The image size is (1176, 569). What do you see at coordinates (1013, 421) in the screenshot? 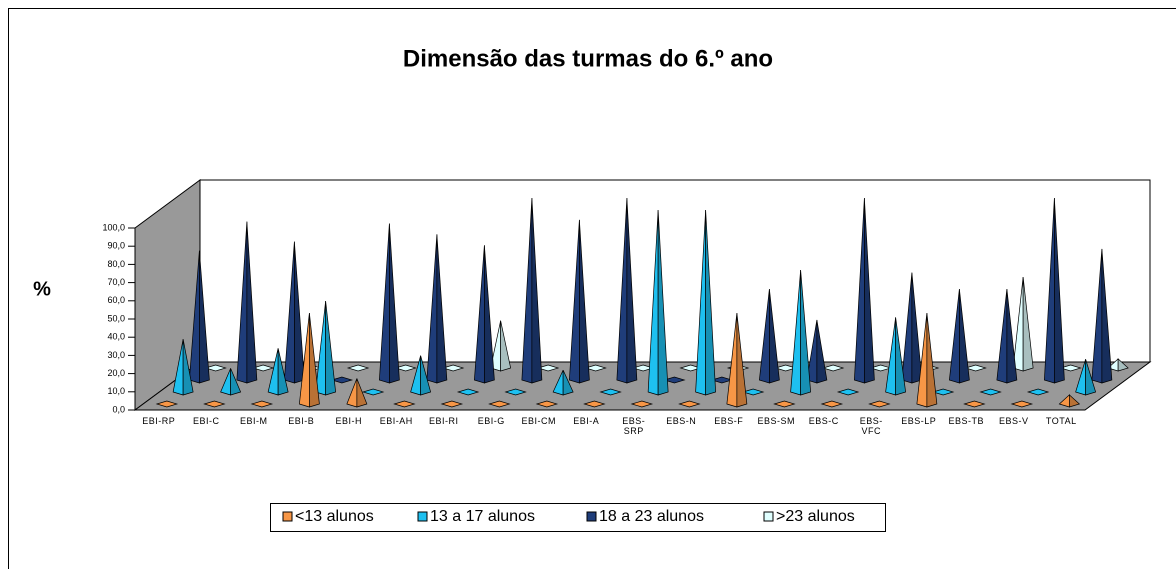
I see `x-tick-label: EBS-V` at bounding box center [1013, 421].